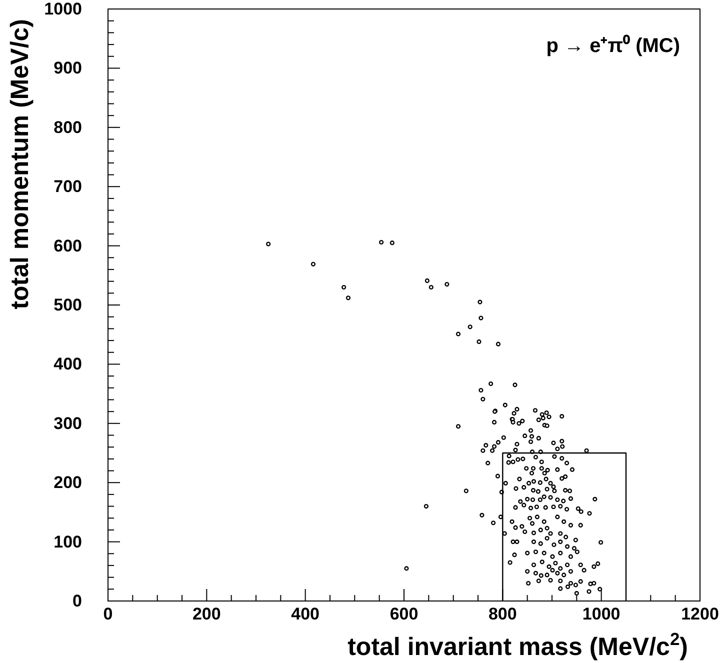 Image resolution: width=725 pixels, height=663 pixels. Describe the element at coordinates (68, 482) in the screenshot. I see `y-tick-label: 200` at that location.